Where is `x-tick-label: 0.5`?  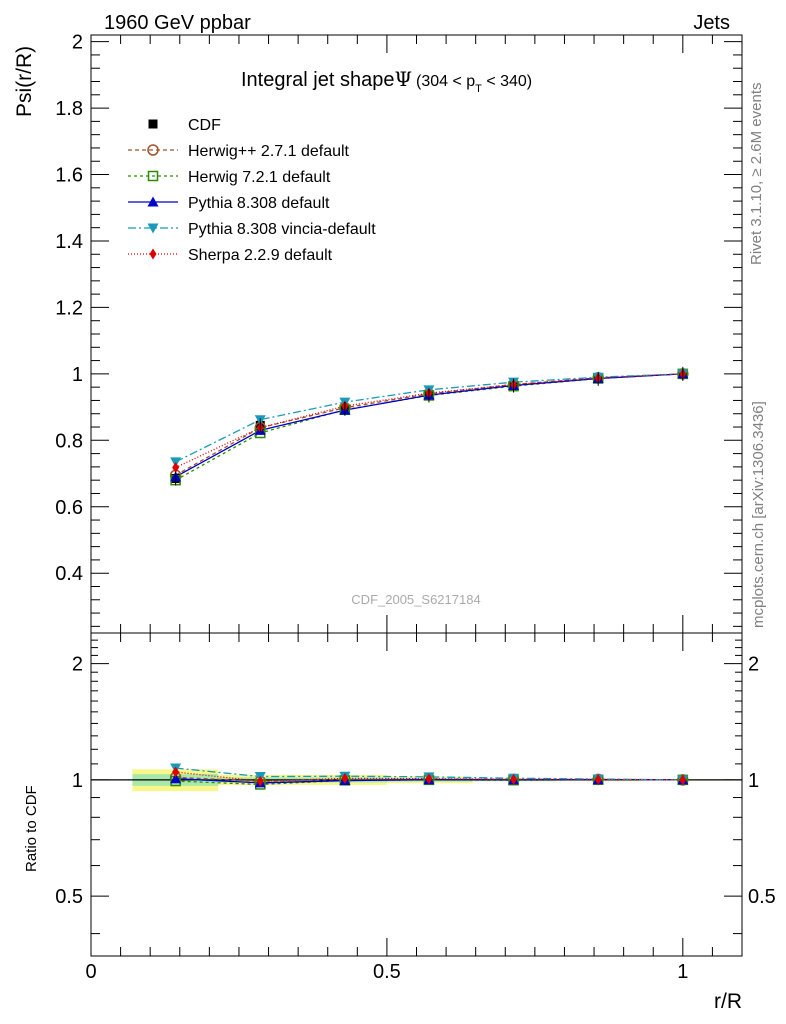
x-tick-label: 0.5 is located at coordinates (387, 972).